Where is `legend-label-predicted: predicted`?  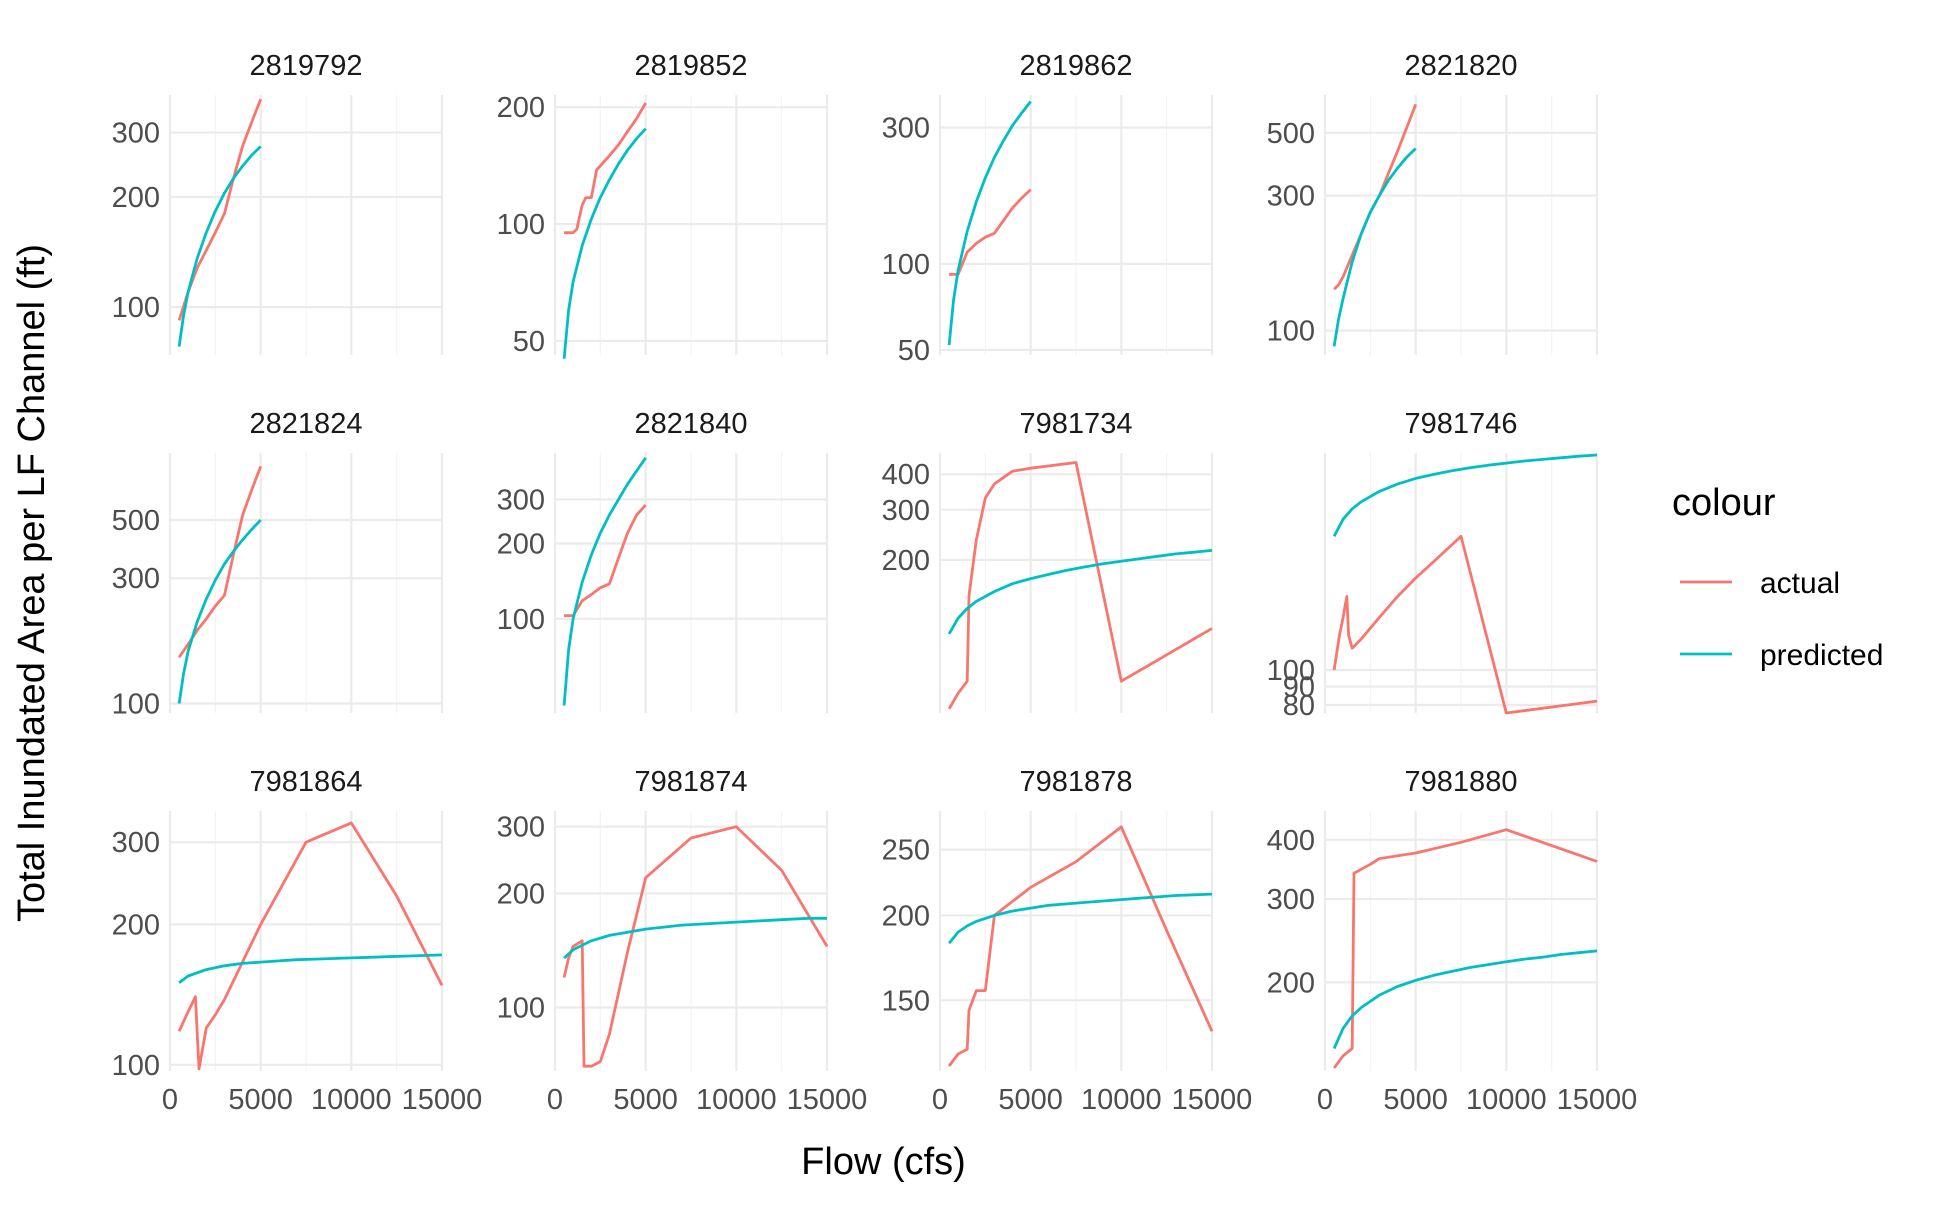
legend-label-predicted: predicted is located at coordinates (1821, 655).